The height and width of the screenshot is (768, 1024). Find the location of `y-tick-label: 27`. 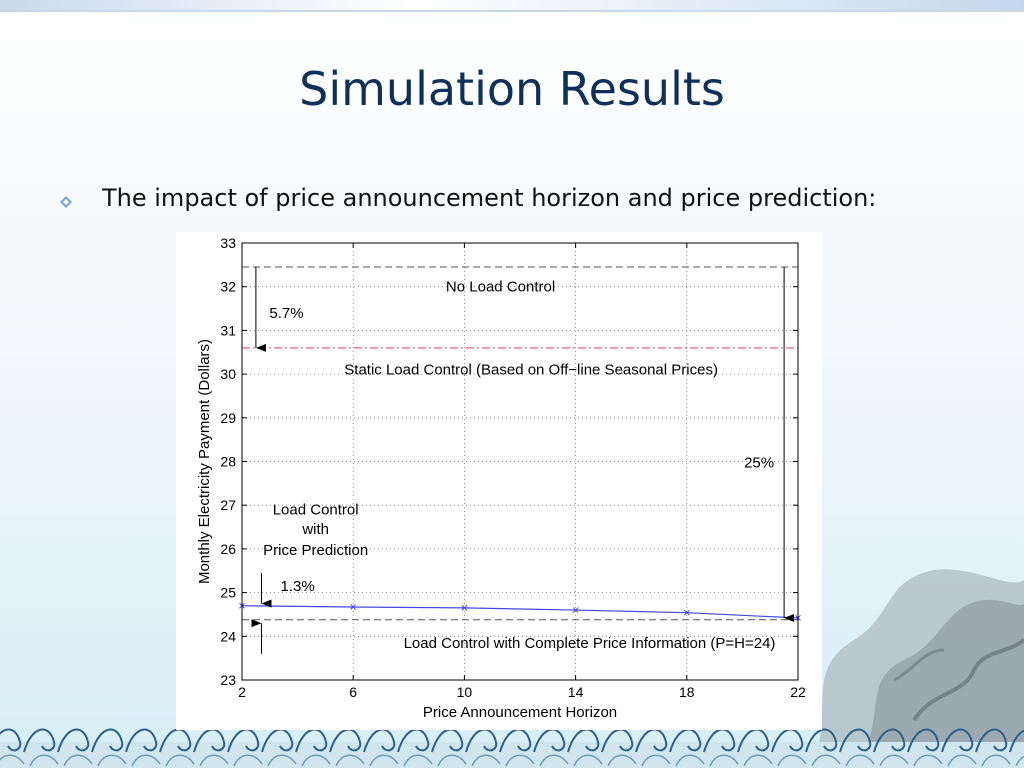

y-tick-label: 27 is located at coordinates (228, 505).